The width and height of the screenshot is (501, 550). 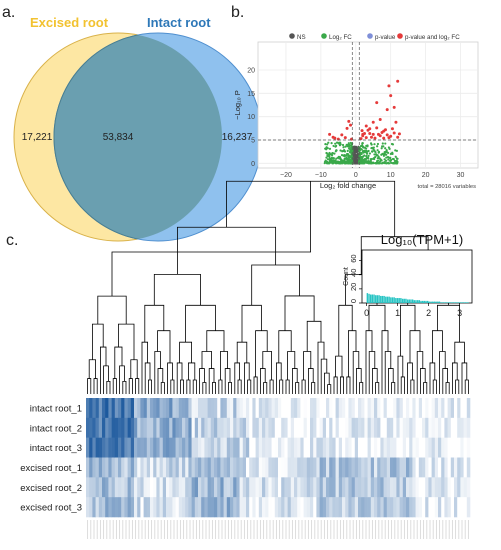 I want to click on panel-label-a: a., so click(x=9, y=12).